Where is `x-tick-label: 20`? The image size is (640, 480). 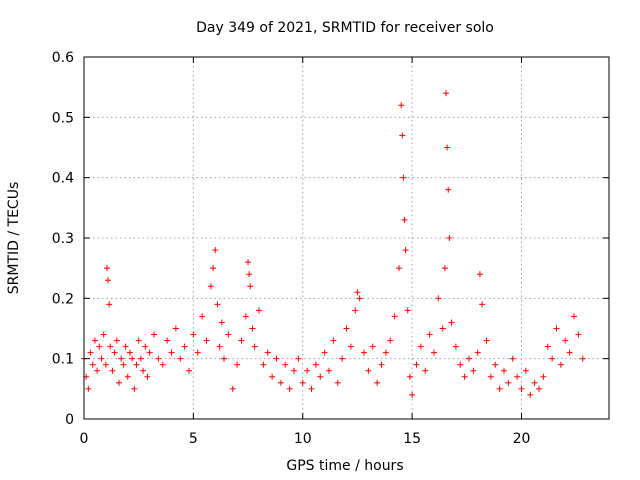 x-tick-label: 20 is located at coordinates (522, 439).